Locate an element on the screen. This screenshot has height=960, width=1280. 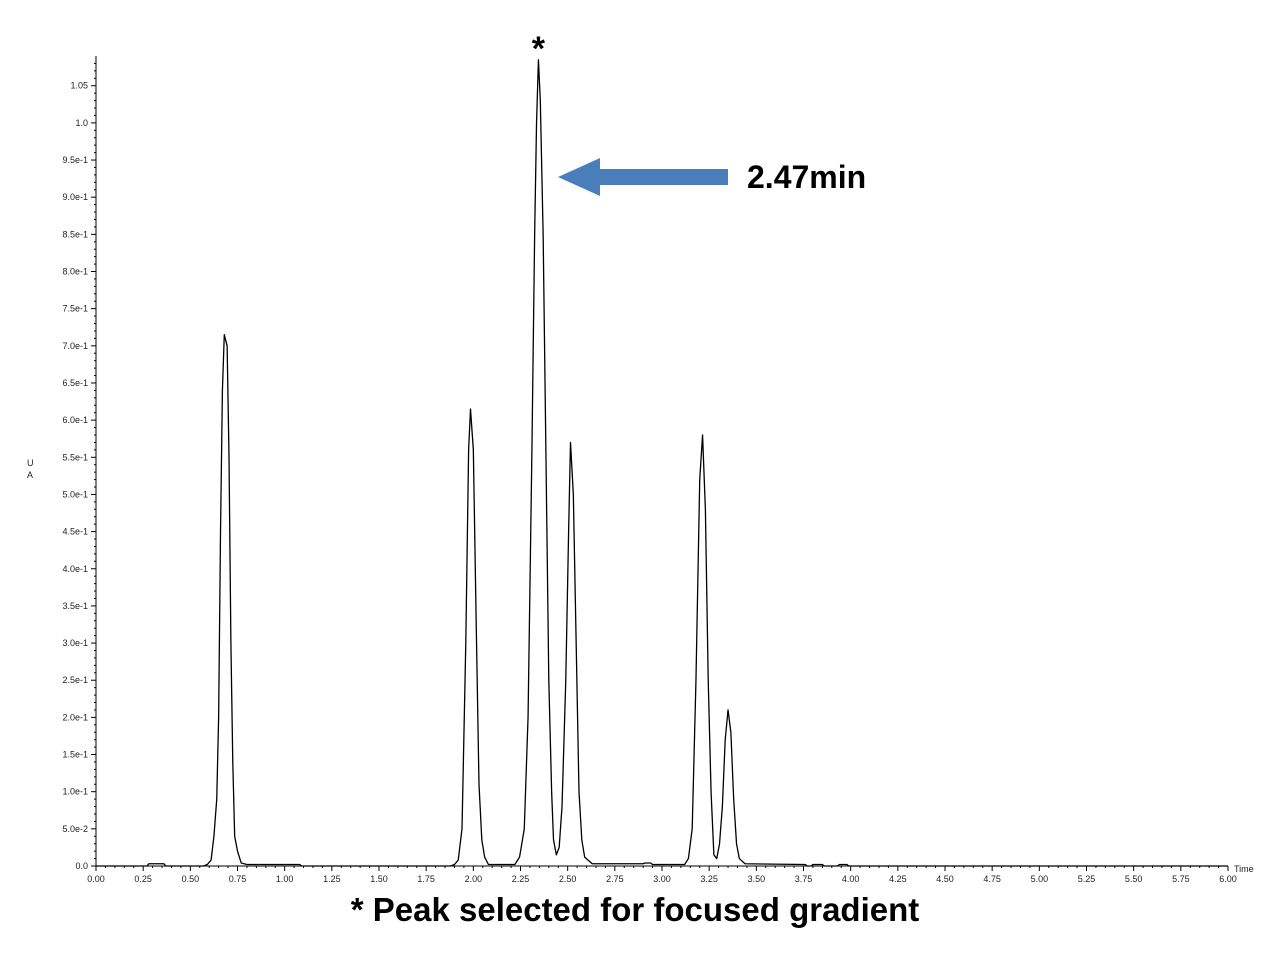
x-tick-label: 0.00 is located at coordinates (96, 879).